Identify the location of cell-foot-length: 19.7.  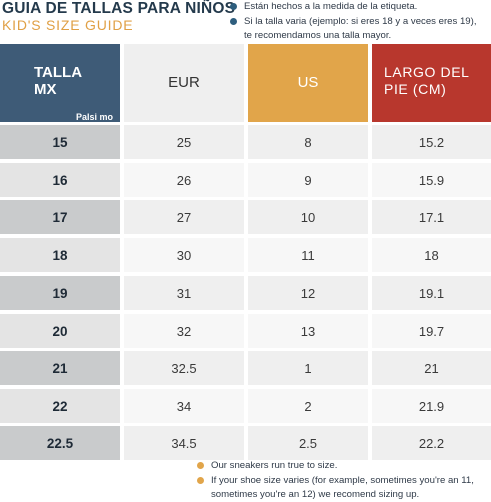
(431, 331).